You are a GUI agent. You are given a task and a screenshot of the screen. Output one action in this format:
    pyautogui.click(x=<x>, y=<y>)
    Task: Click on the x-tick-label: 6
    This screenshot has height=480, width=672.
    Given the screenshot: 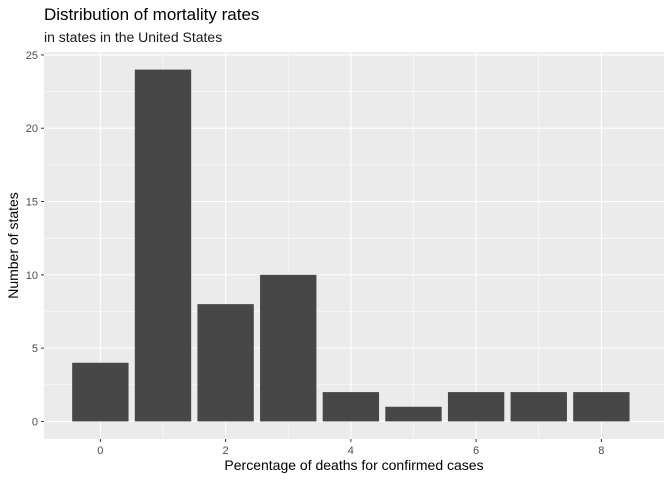 What is the action you would take?
    pyautogui.click(x=476, y=451)
    